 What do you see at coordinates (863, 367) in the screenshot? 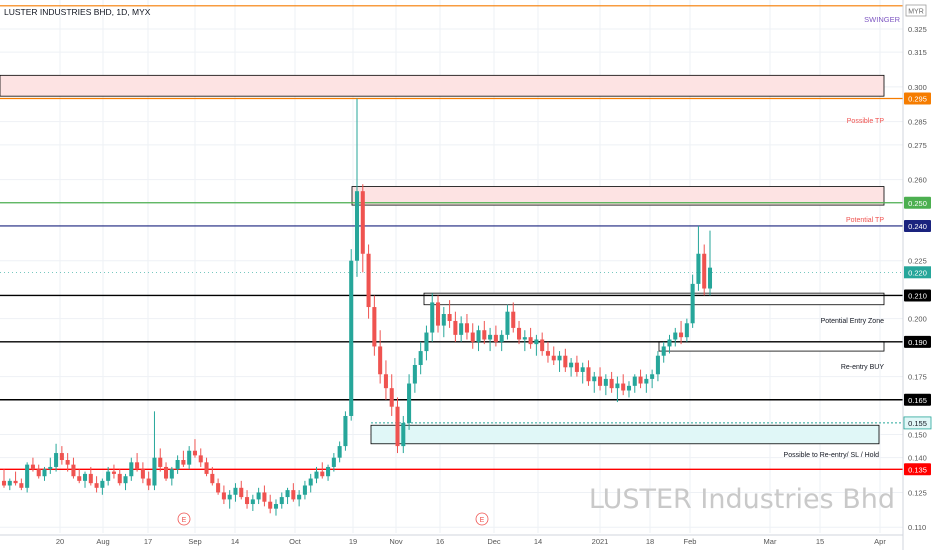
I see `zone-label: Re-entry BUY` at bounding box center [863, 367].